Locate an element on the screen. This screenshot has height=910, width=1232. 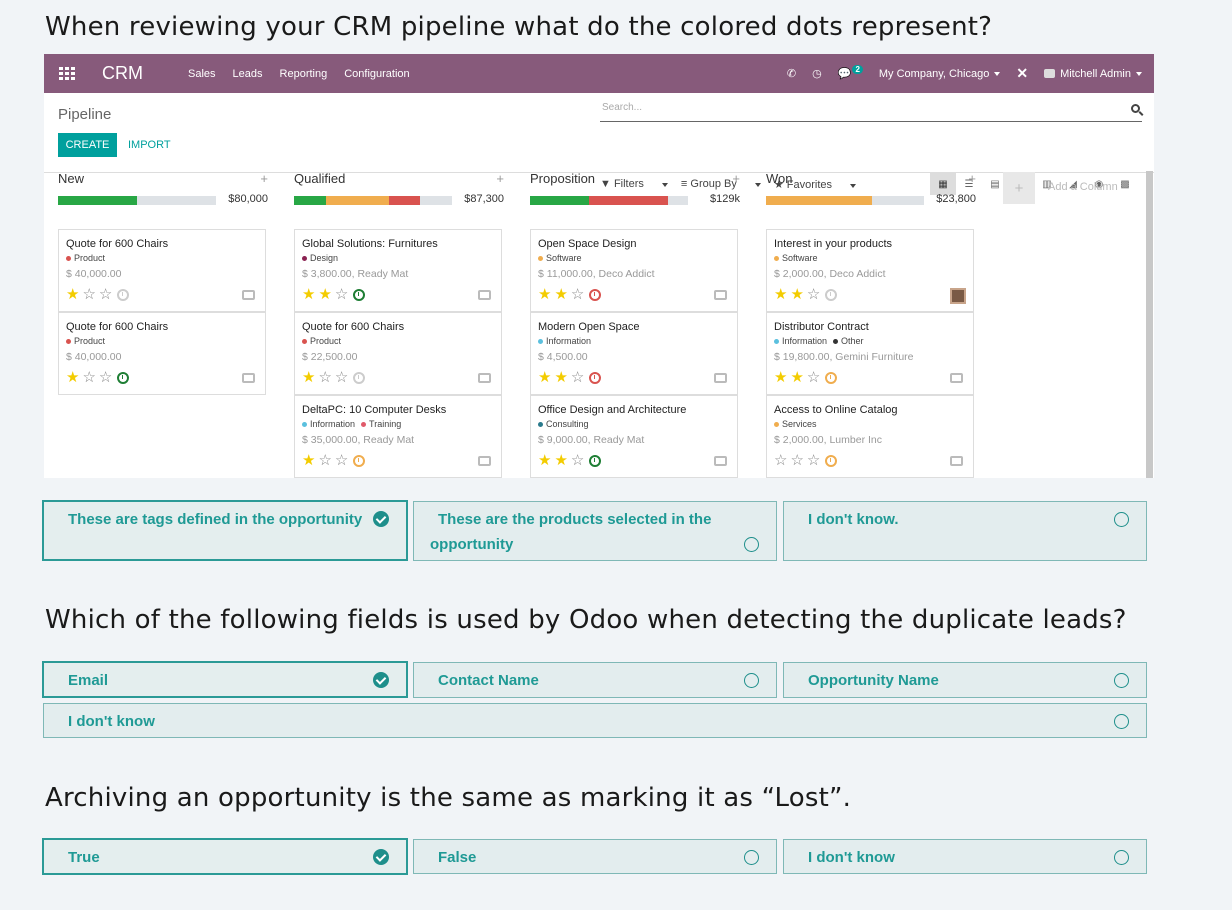
q2-answer-email: Email is located at coordinates (225, 679).